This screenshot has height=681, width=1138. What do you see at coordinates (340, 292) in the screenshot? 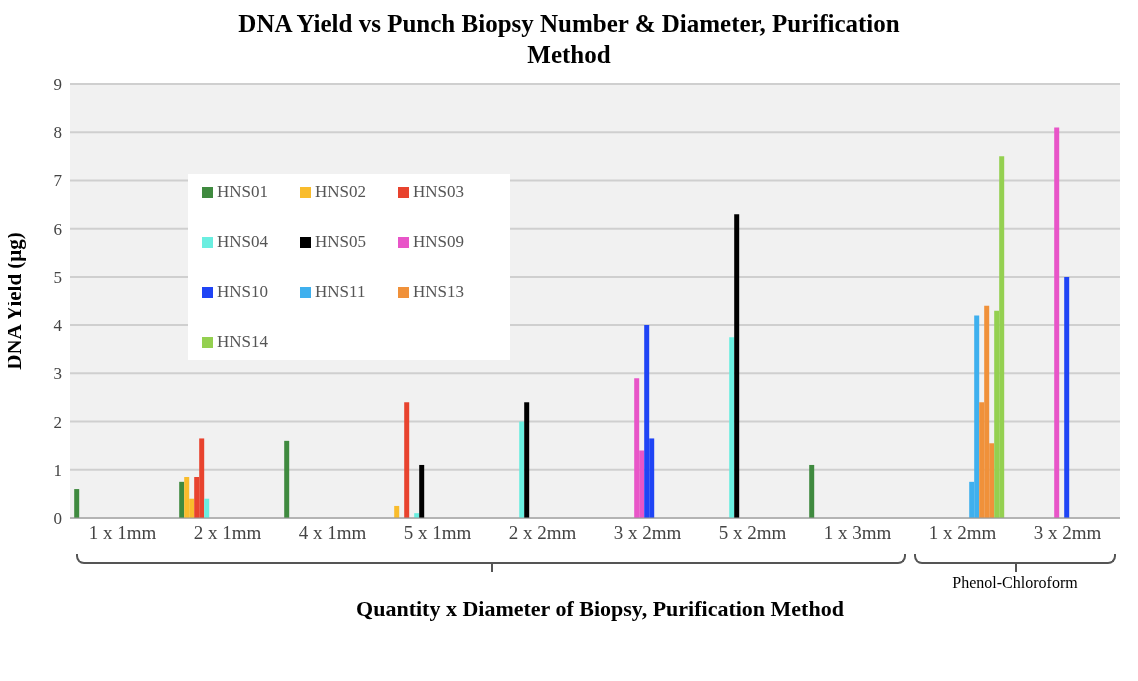
I see `legend-label: HNS11` at bounding box center [340, 292].